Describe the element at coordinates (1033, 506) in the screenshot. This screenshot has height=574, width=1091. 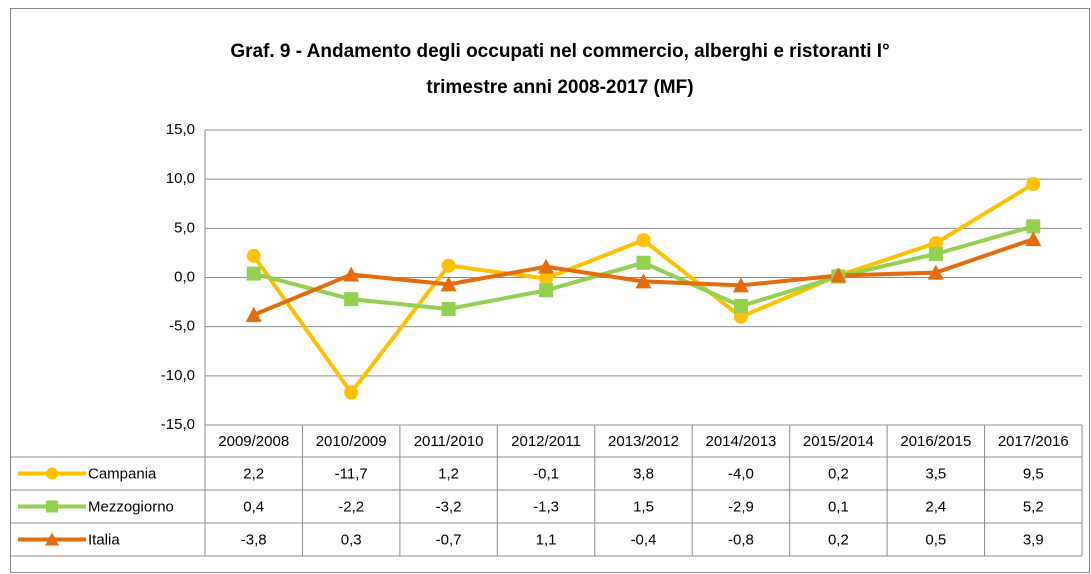
I see `table-value: 5,2` at that location.